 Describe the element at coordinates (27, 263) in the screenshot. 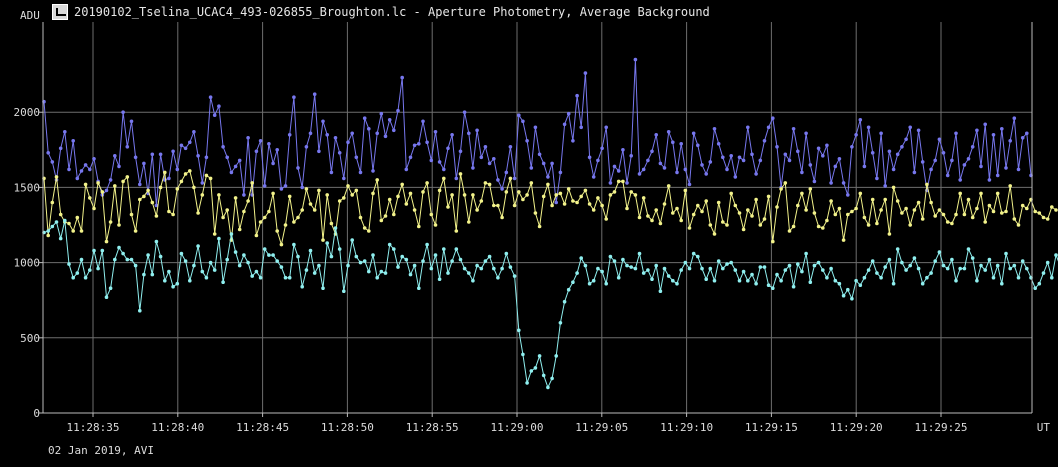

I see `y-tick-labels: 0 500 1000 1500 2000` at that location.